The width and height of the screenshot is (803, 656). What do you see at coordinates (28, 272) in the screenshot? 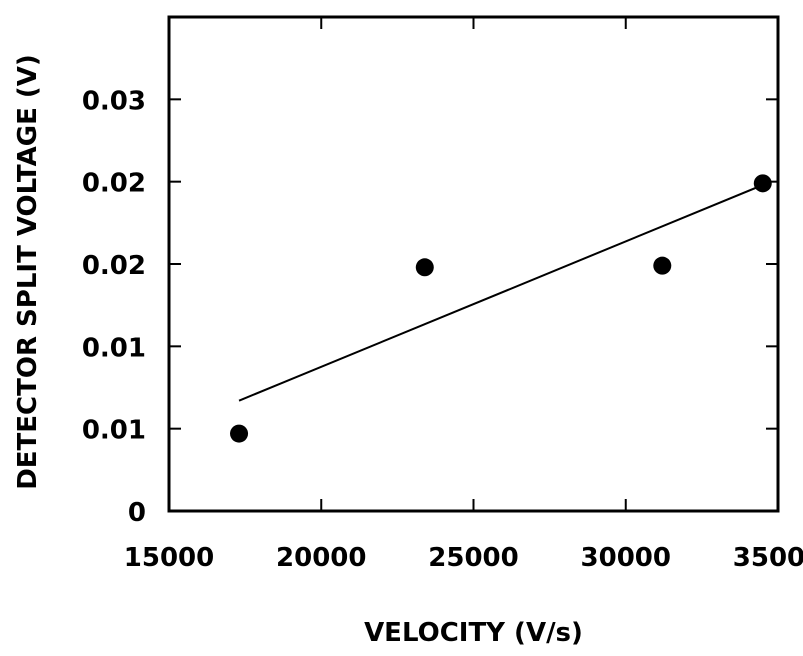
I see `y-axis-title: DETECTOR SPLIT VOLTAGE (V)` at bounding box center [28, 272].